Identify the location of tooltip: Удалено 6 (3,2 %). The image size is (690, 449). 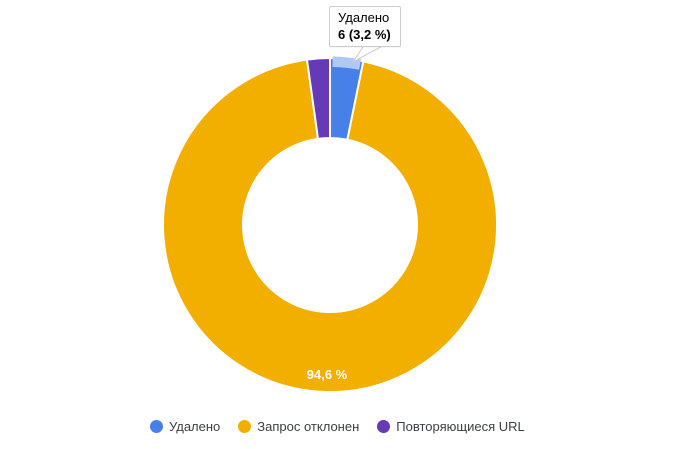
(365, 26).